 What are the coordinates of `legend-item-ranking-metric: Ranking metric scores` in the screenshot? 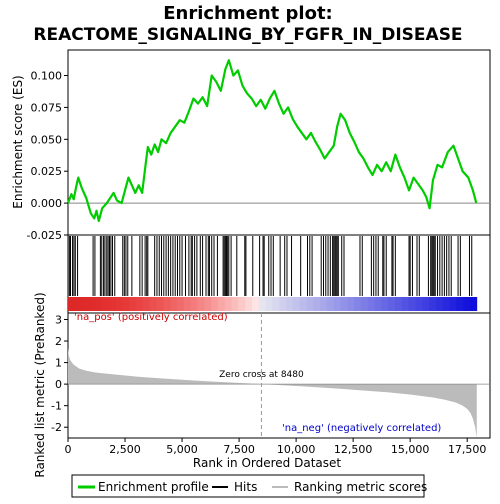 It's located at (349, 487).